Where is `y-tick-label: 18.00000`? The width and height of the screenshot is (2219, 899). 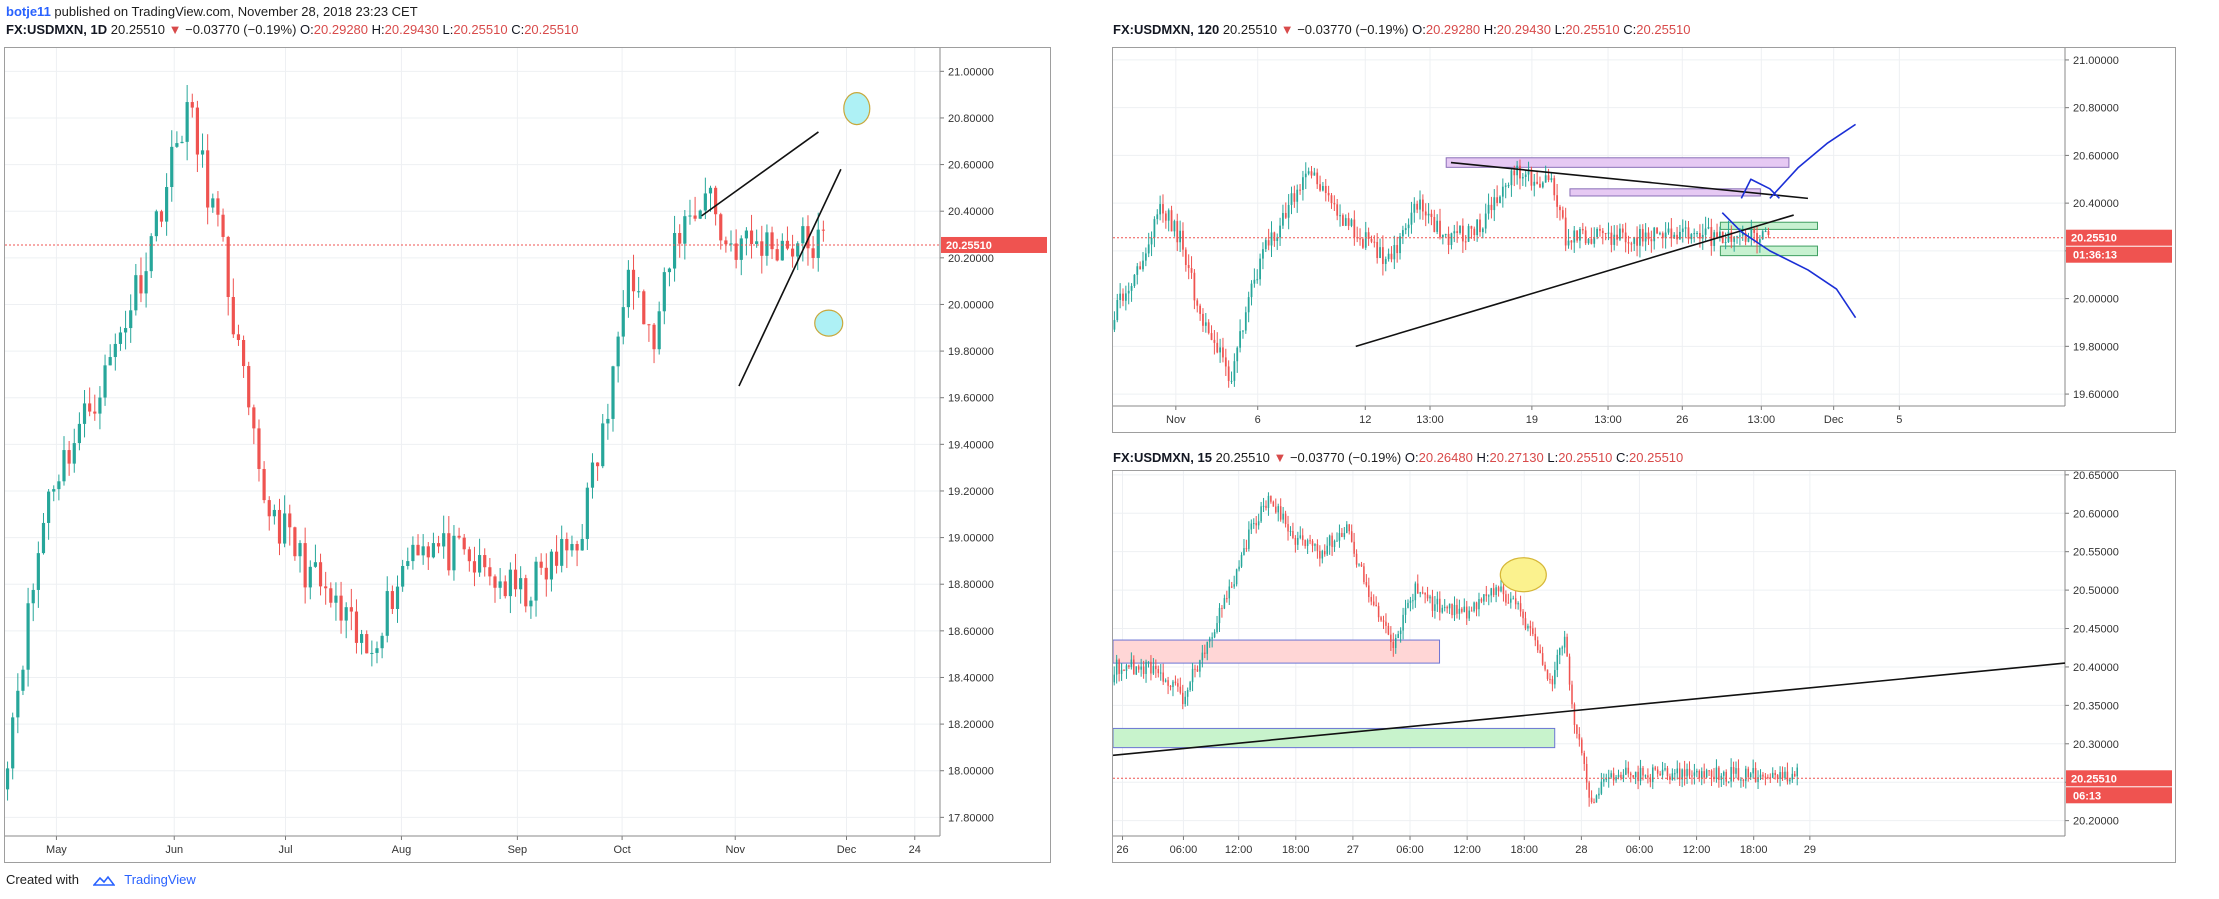 y-tick-label: 18.00000 is located at coordinates (971, 772).